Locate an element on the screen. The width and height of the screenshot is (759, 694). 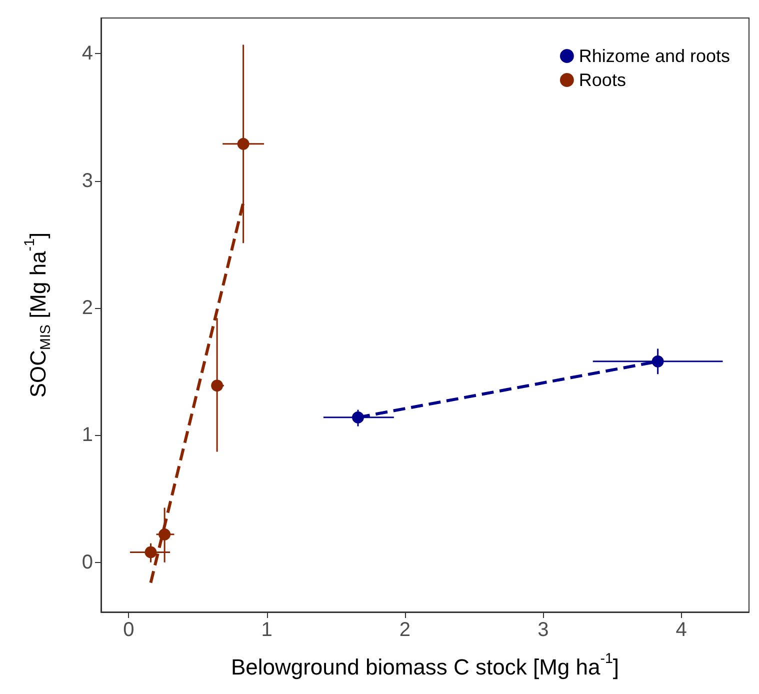
x-tick-label: 0 is located at coordinates (128, 630).